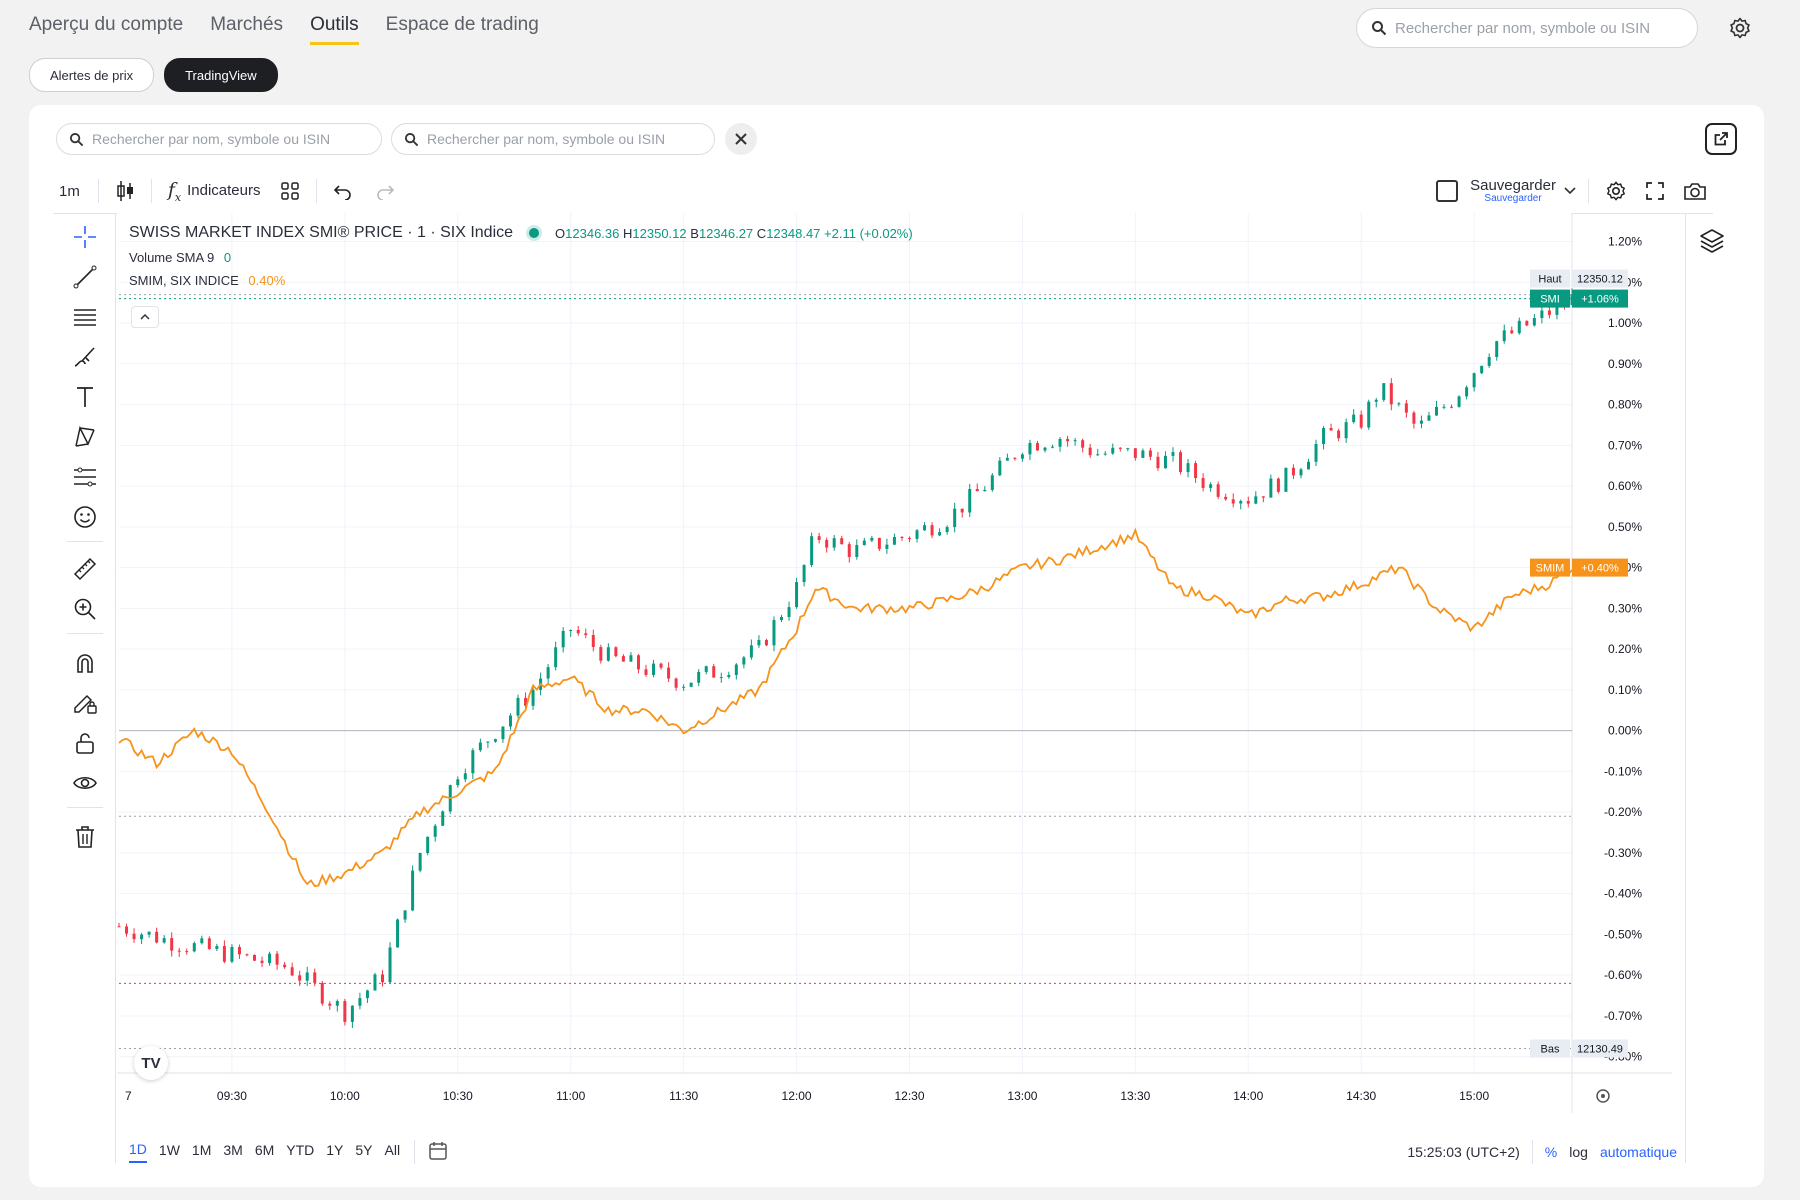 The height and width of the screenshot is (1200, 1800). Describe the element at coordinates (85, 703) in the screenshot. I see `lock-drawings-tool` at that location.